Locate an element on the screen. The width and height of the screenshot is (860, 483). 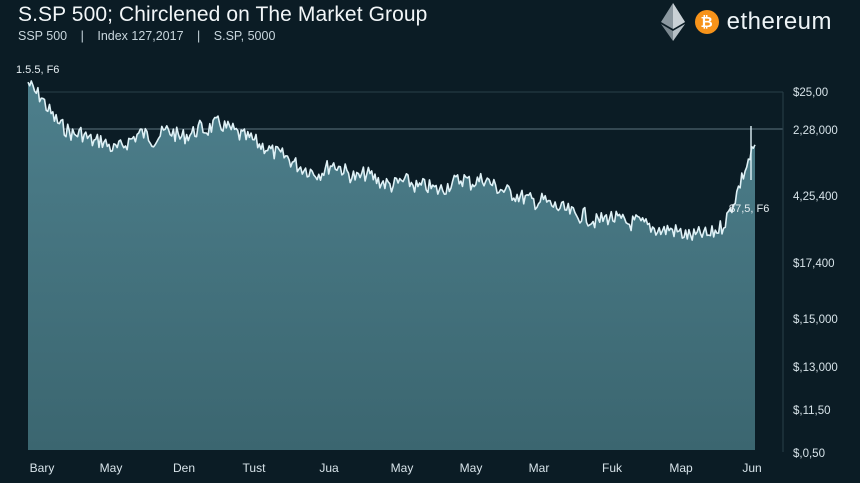
subtitle-index-value: Index 127,2017 is located at coordinates (140, 36).